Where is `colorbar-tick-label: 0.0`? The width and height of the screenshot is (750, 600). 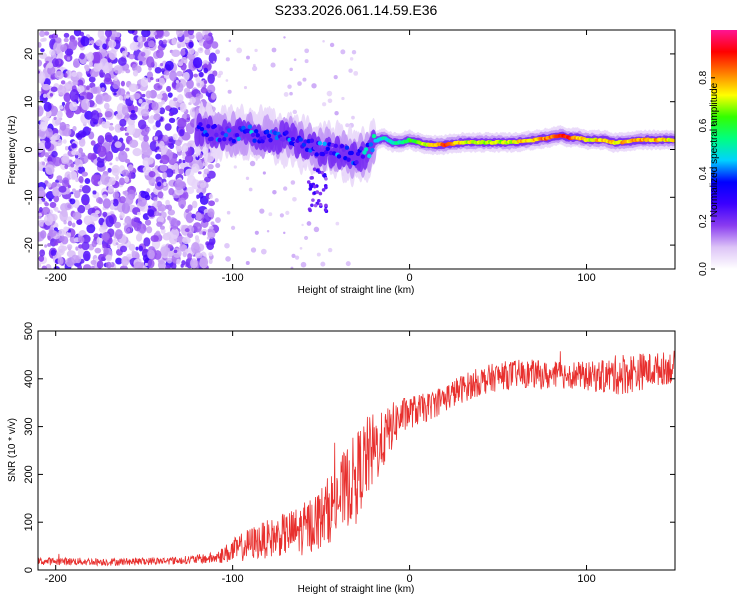 colorbar-tick-label: 0.0 is located at coordinates (703, 269).